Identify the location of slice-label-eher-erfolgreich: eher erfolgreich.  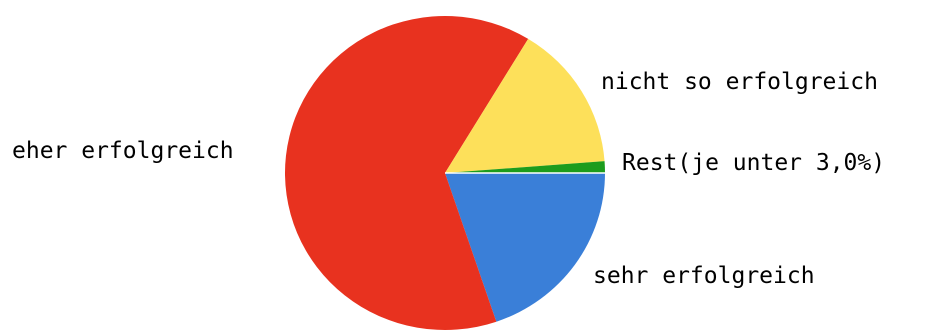
(123, 151).